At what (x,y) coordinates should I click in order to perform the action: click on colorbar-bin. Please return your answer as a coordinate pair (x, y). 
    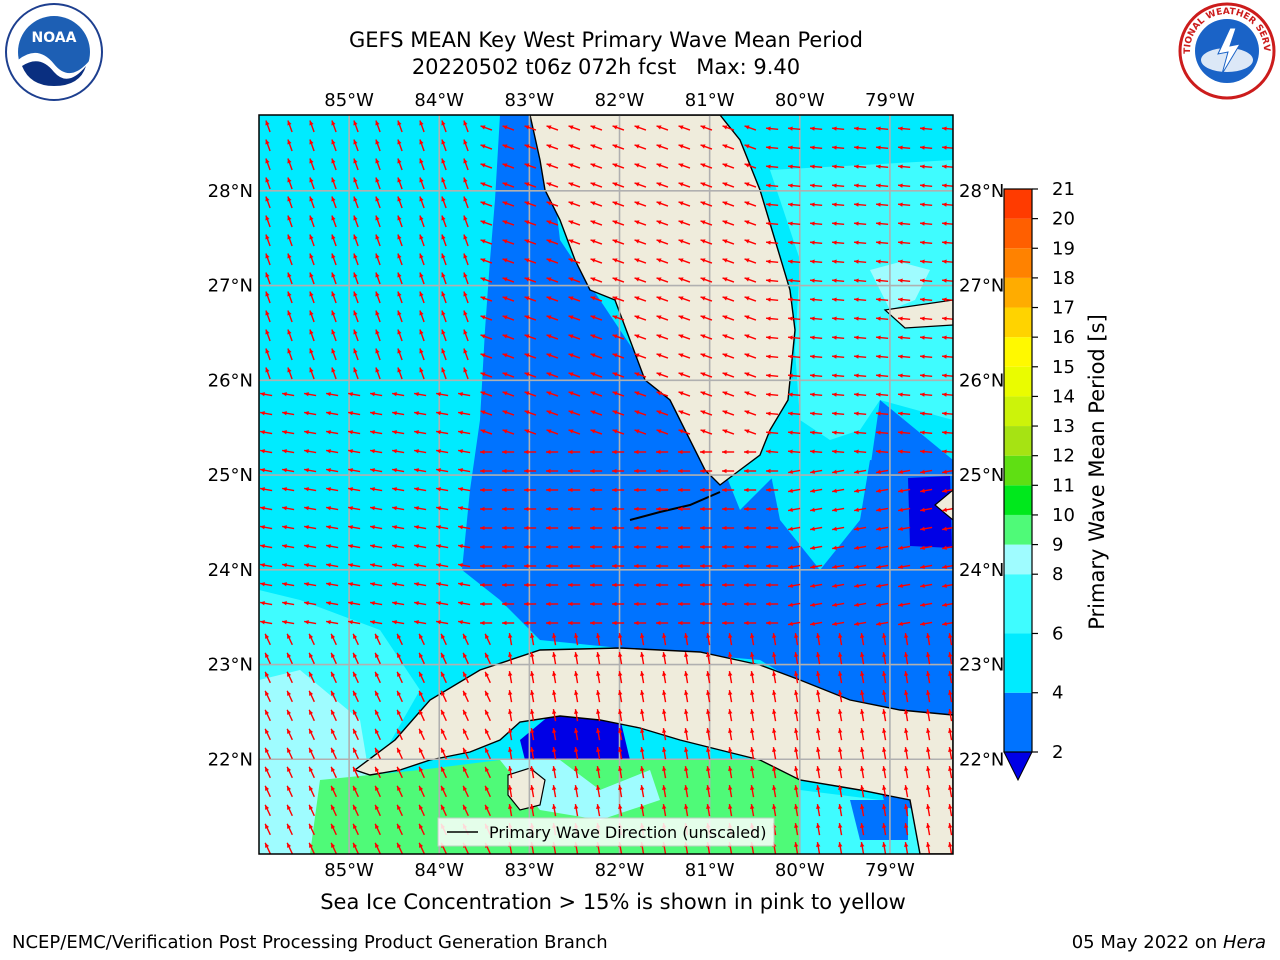
    Looking at the image, I should click on (1018, 233).